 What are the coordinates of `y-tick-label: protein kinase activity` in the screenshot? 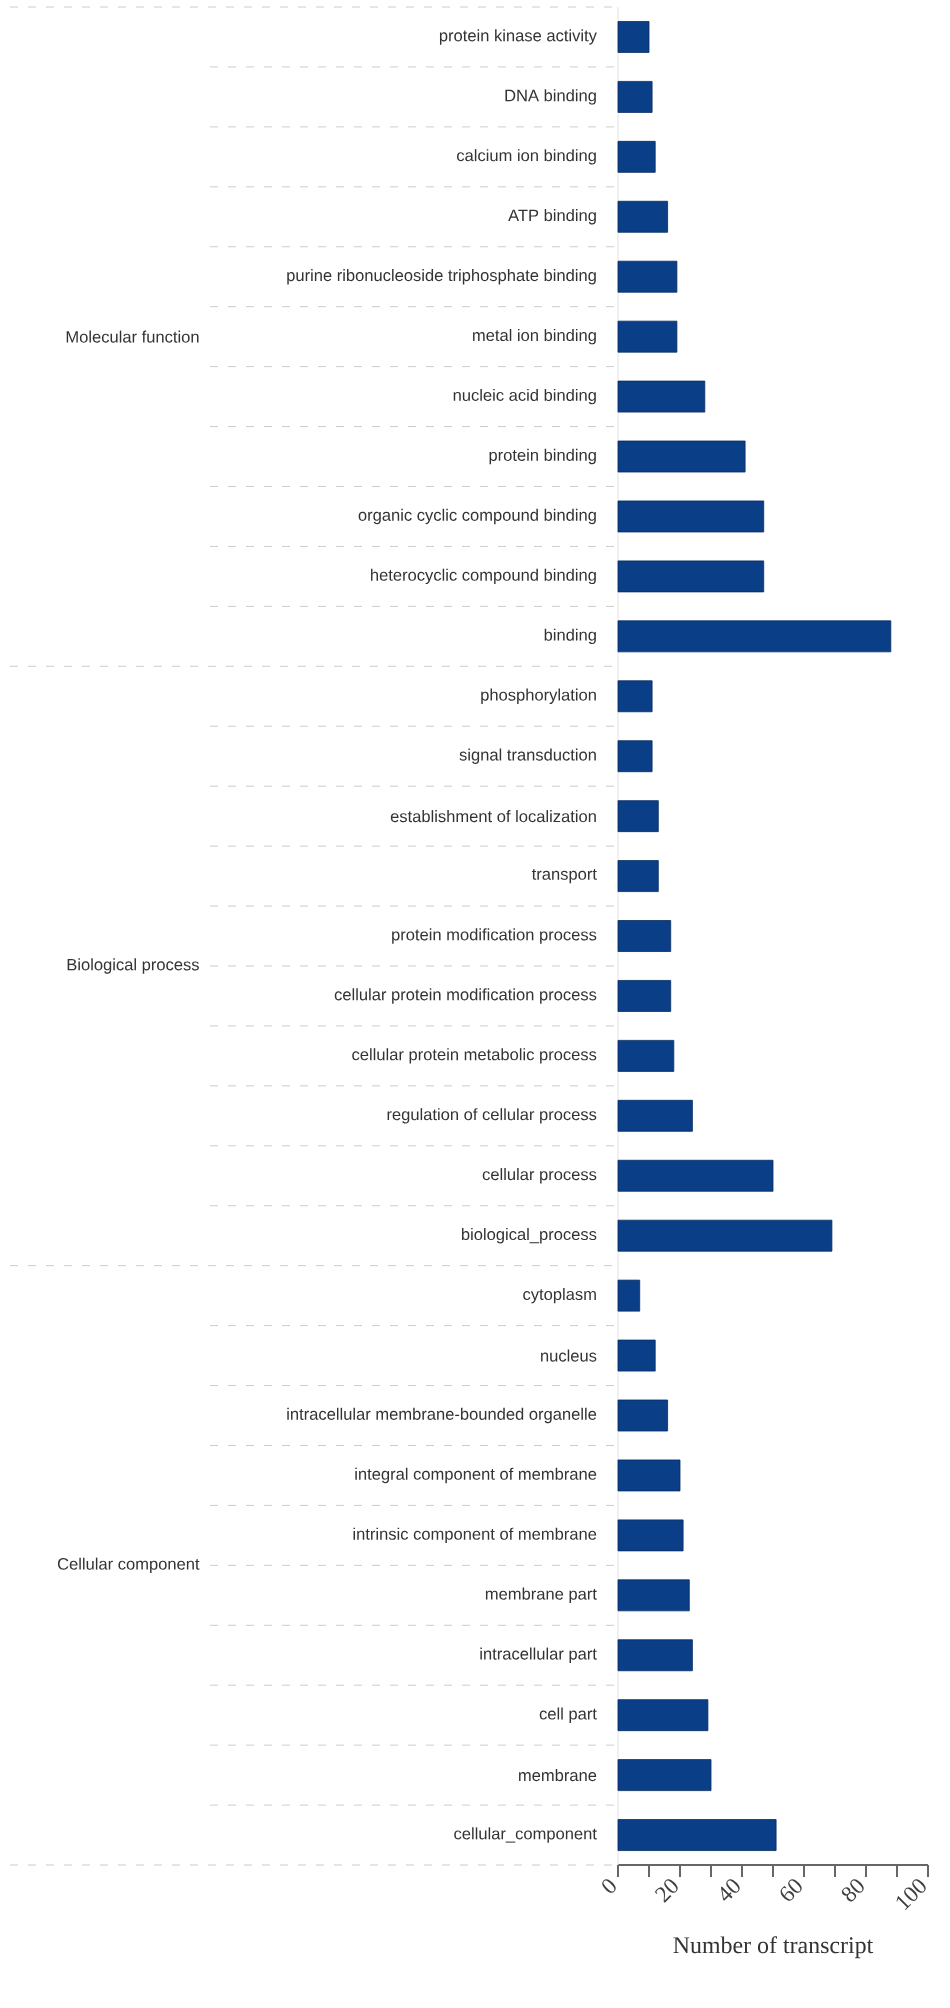 It's located at (518, 37).